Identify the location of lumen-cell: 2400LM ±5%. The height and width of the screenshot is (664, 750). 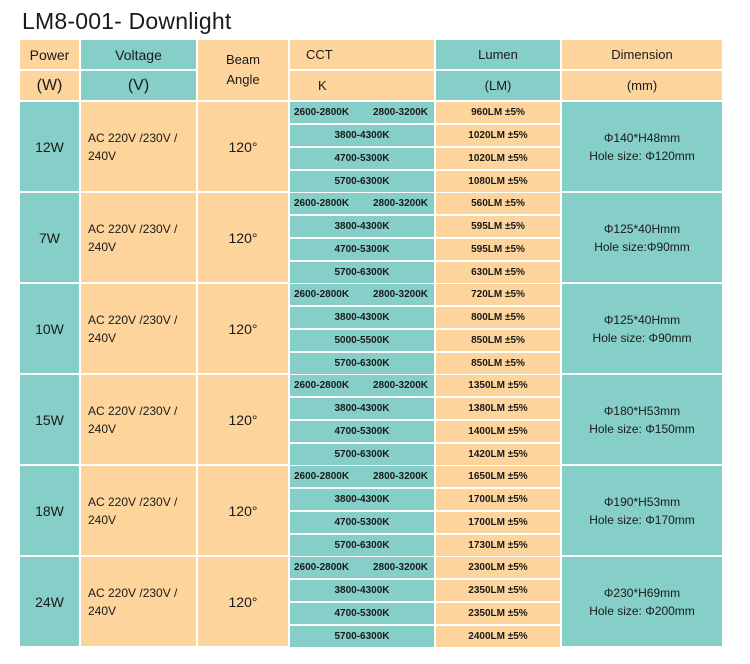
(498, 636).